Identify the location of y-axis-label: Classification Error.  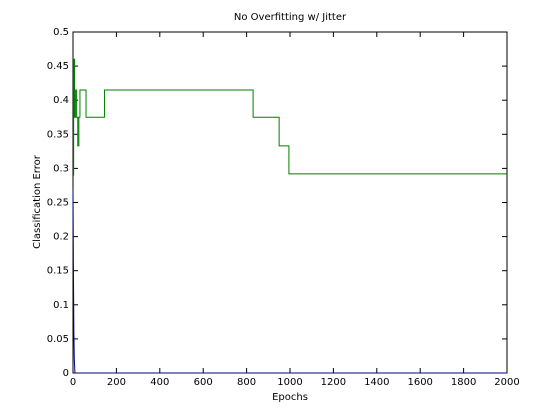
(37, 201).